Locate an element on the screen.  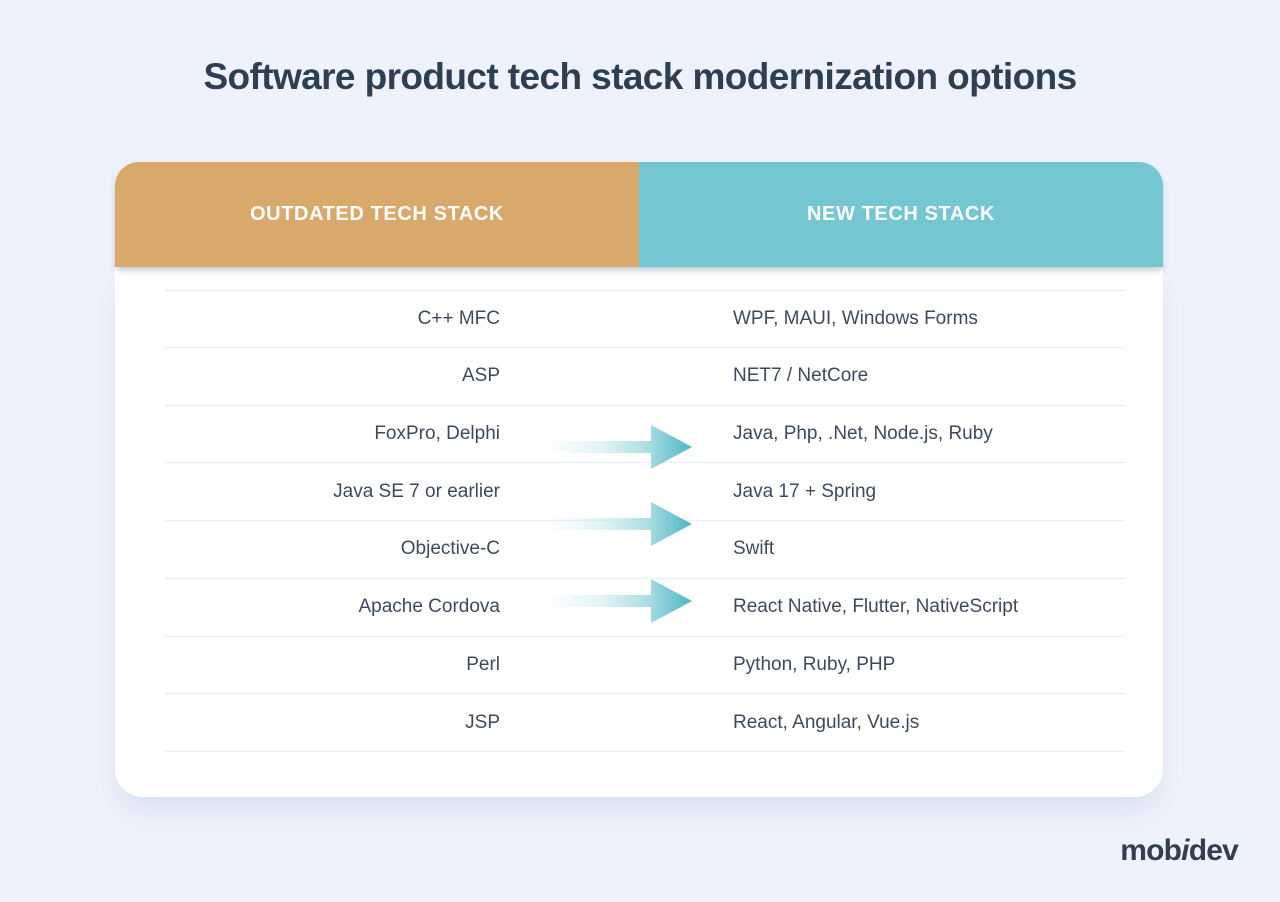
new-tech-cell: React, Angular, Vue.js is located at coordinates (826, 722).